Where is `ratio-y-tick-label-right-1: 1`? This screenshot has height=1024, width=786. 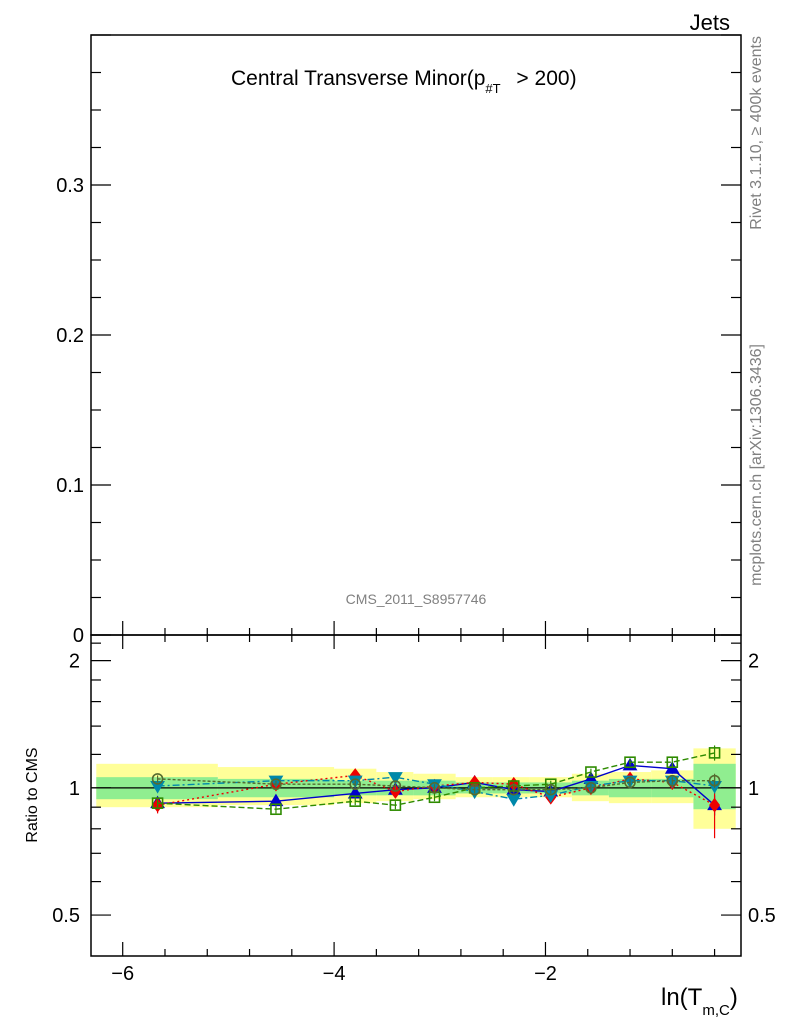
ratio-y-tick-label-right-1: 1 is located at coordinates (753, 789).